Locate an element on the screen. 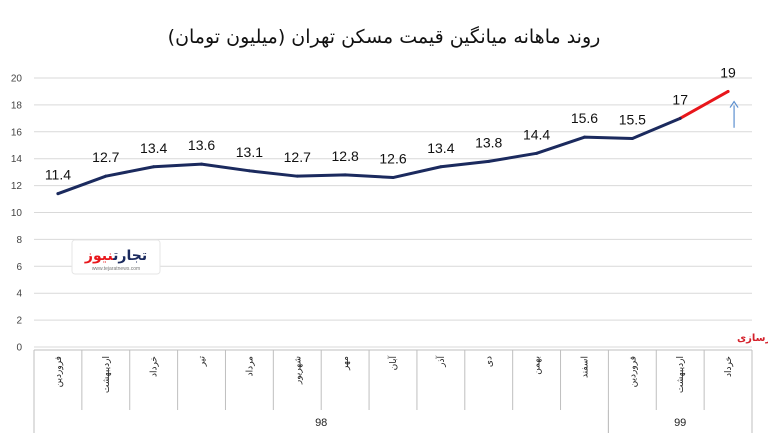  year-group-label: 98 is located at coordinates (321, 423).